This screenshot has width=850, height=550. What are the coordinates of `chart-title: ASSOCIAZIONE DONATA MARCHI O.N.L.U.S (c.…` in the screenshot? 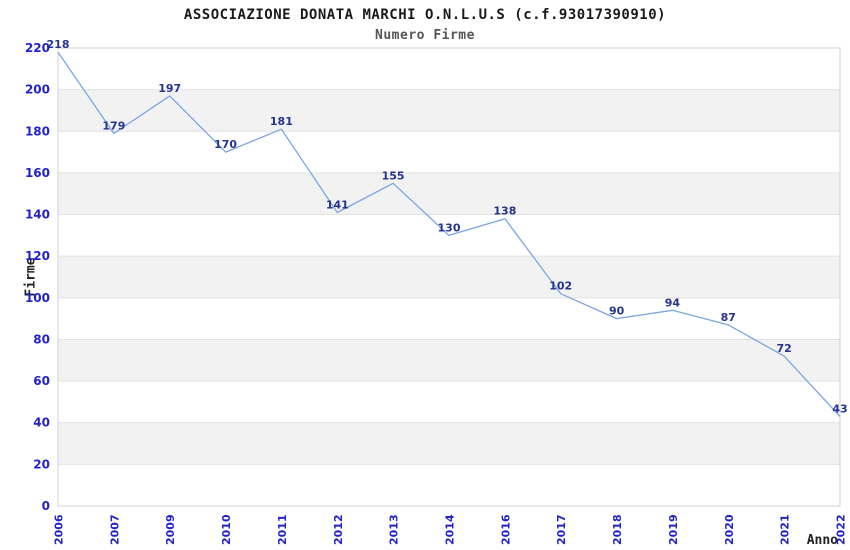 It's located at (425, 15).